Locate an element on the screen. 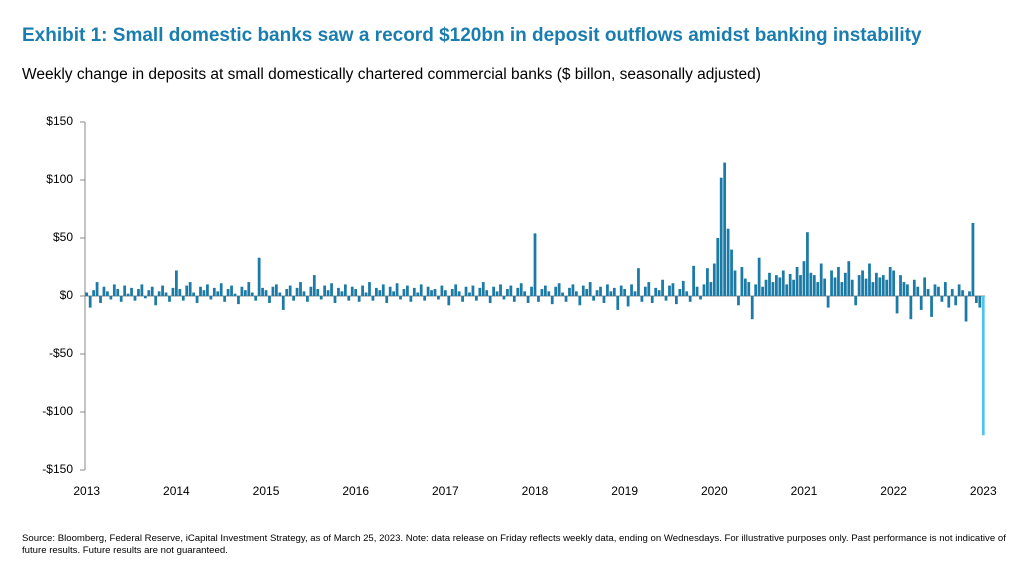  x-tick-label: 2022 is located at coordinates (893, 491).